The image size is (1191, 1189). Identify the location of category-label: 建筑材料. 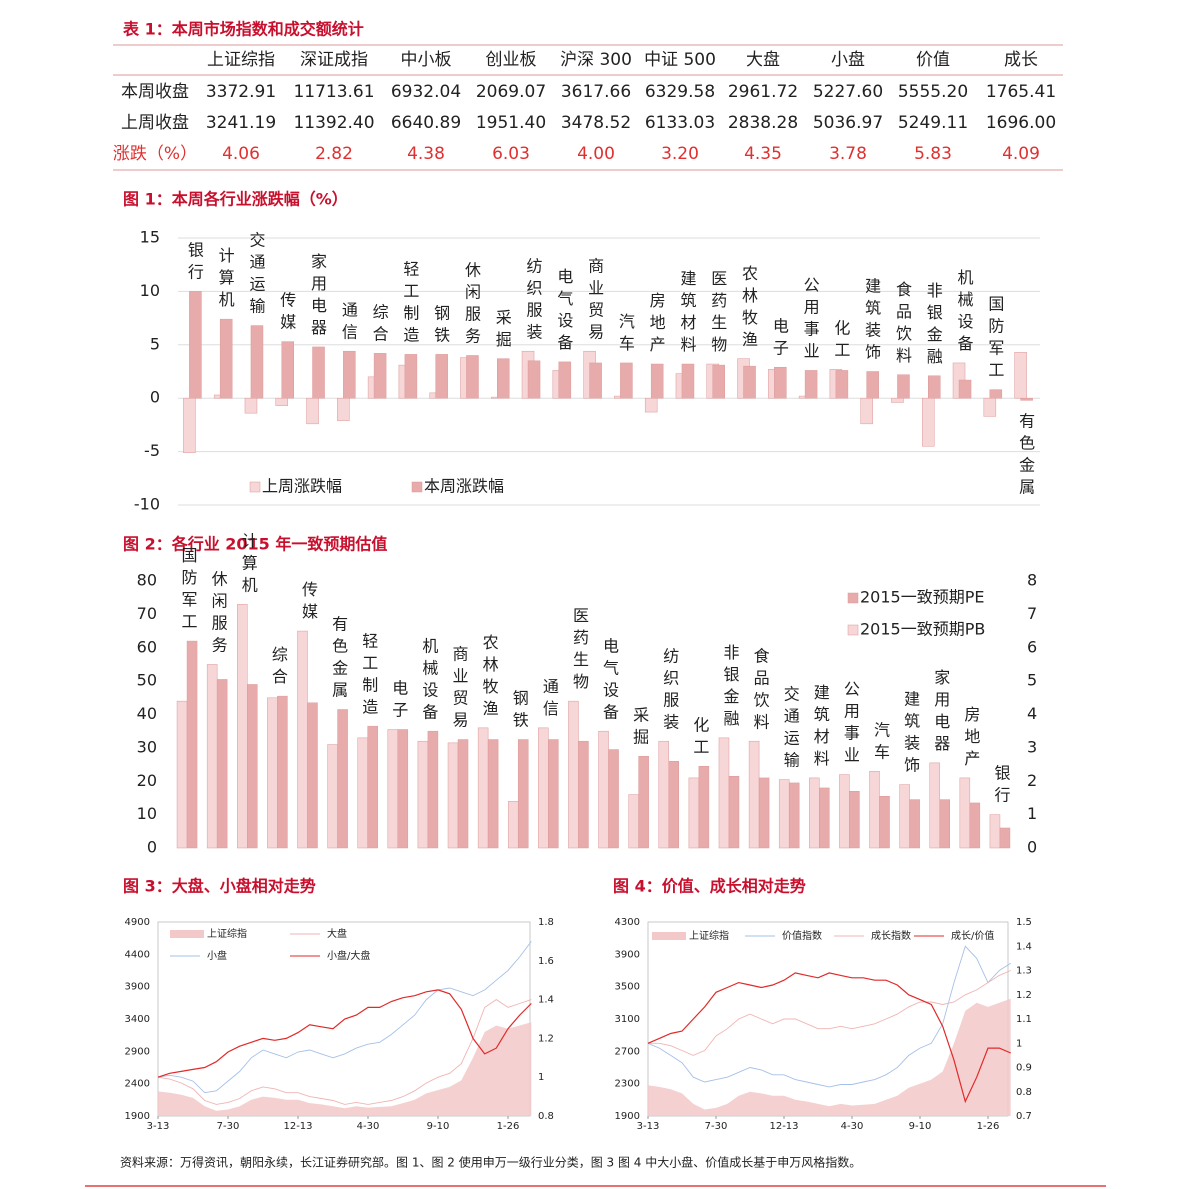
(686, 314).